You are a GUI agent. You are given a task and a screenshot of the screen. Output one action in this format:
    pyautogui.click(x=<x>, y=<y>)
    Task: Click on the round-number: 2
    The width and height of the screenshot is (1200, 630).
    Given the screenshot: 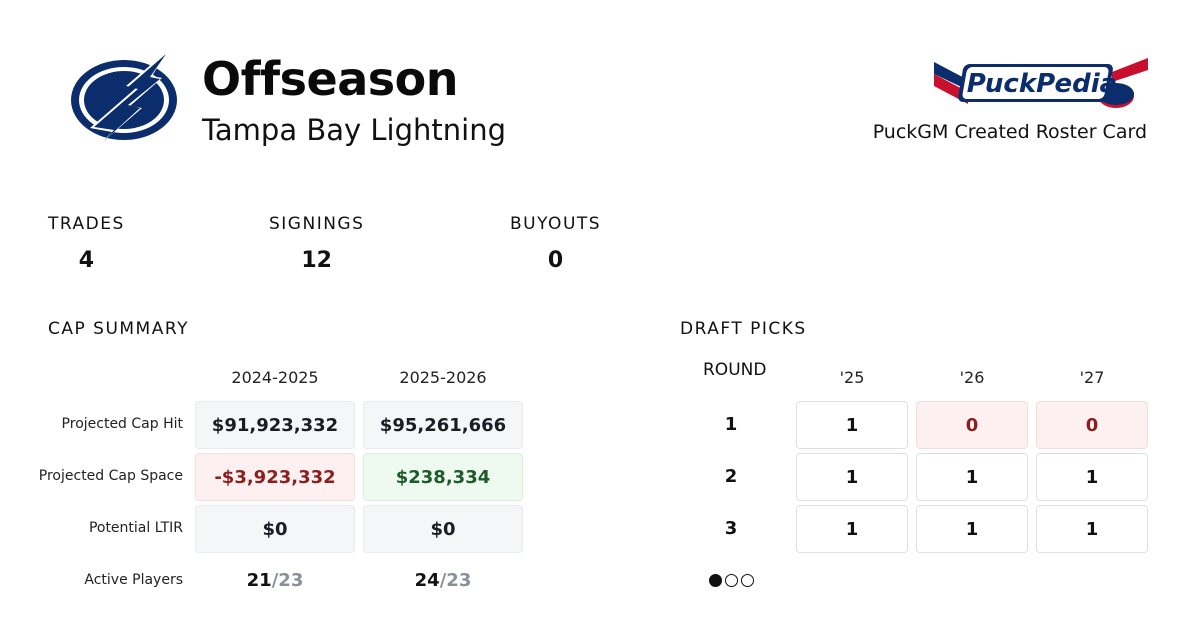 What is the action you would take?
    pyautogui.click(x=731, y=476)
    